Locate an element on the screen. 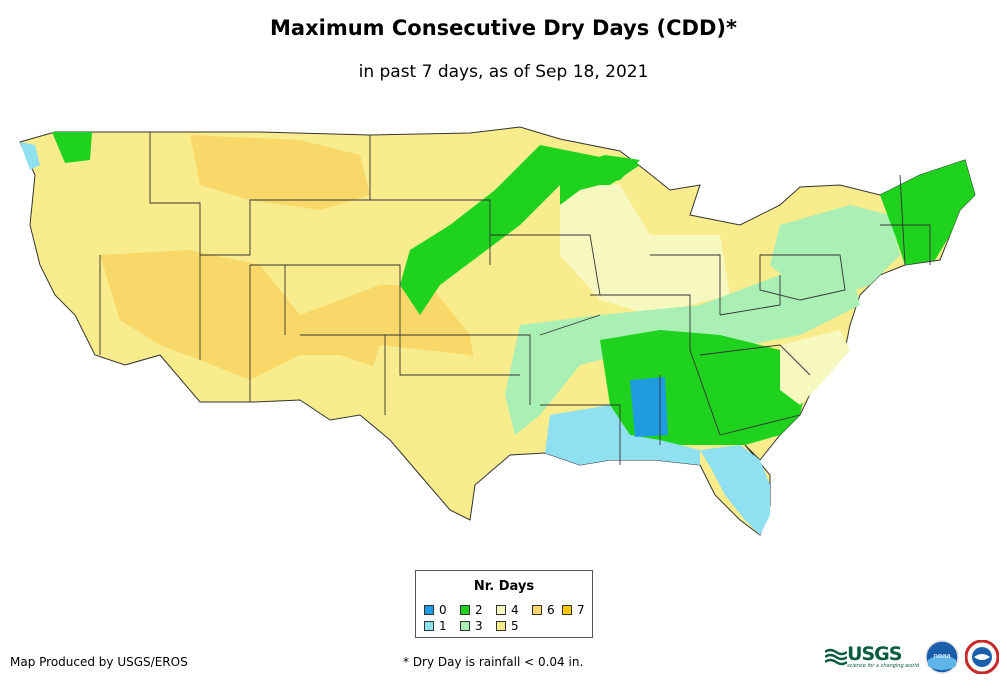  svg-text: noaa is located at coordinates (941, 656).